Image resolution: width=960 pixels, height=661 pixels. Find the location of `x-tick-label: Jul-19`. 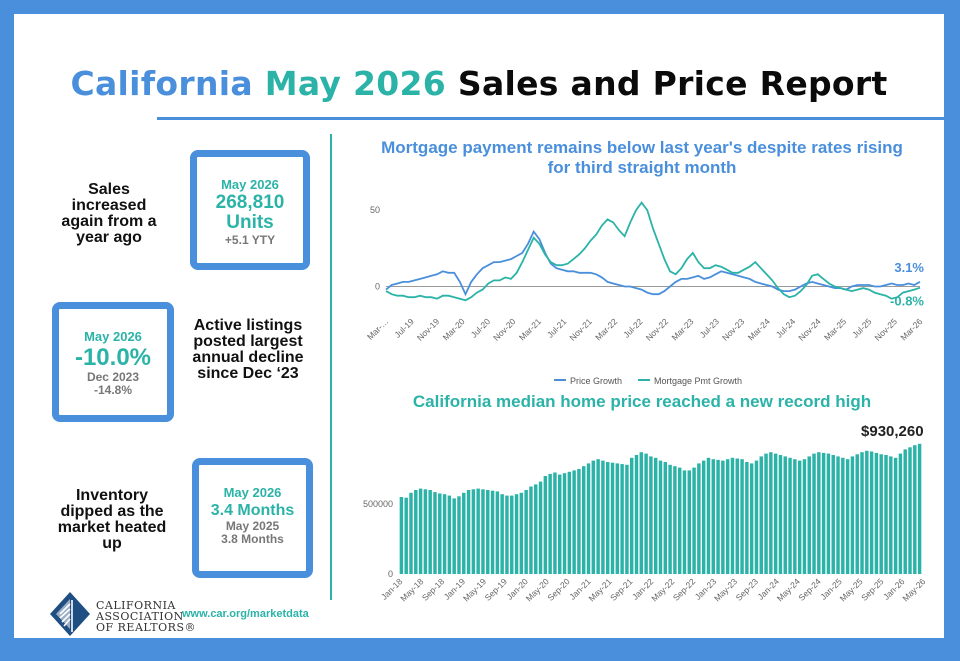

x-tick-label: Jul-19 is located at coordinates (404, 328).